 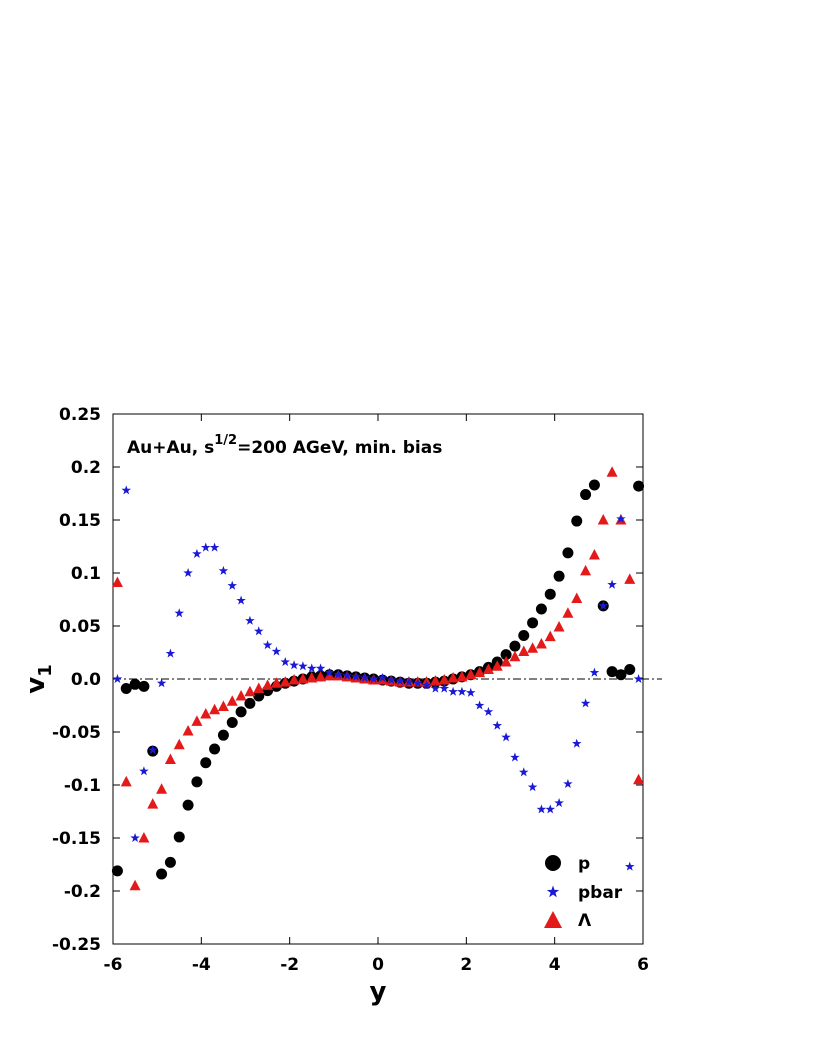 I want to click on y-tick-label: 0.15, so click(x=80, y=521).